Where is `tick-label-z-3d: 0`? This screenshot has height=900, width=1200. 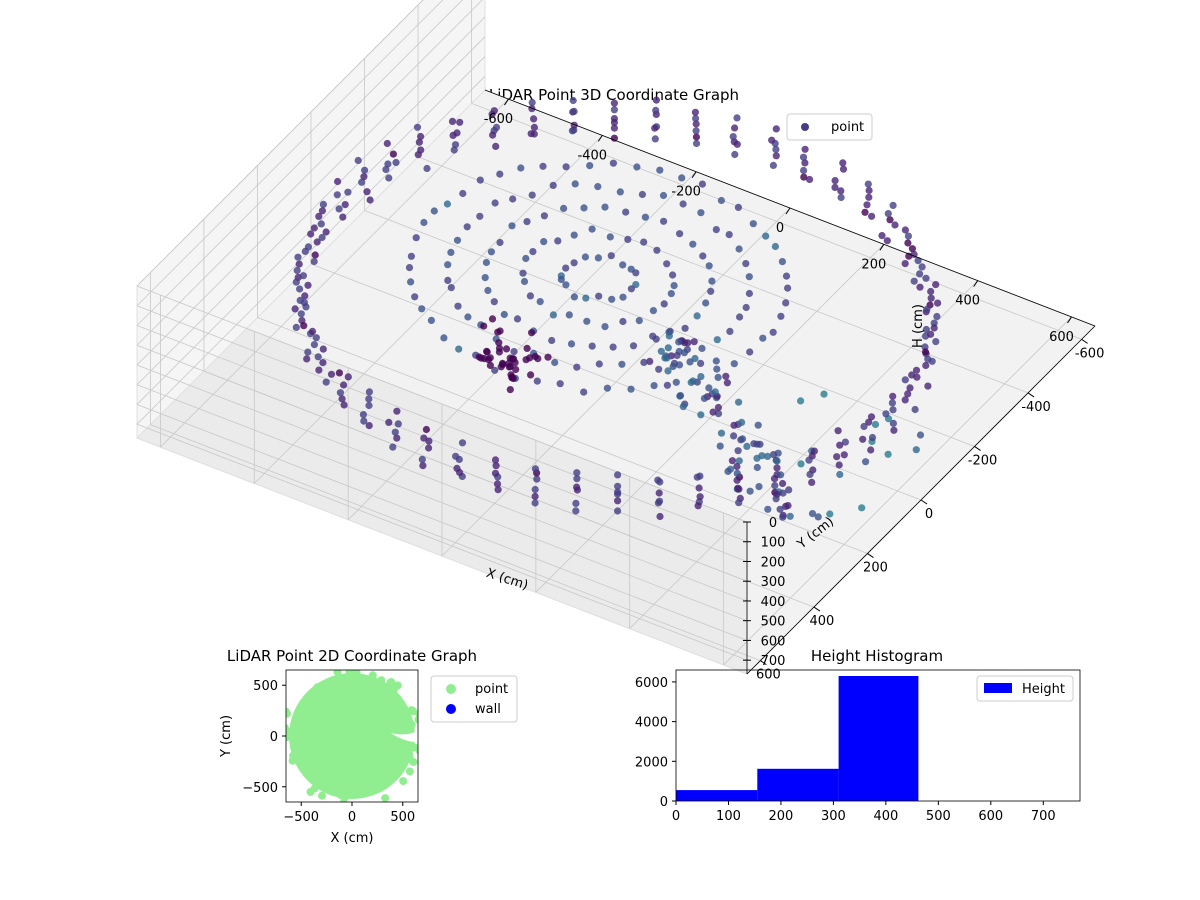
tick-label-z-3d: 0 is located at coordinates (773, 523).